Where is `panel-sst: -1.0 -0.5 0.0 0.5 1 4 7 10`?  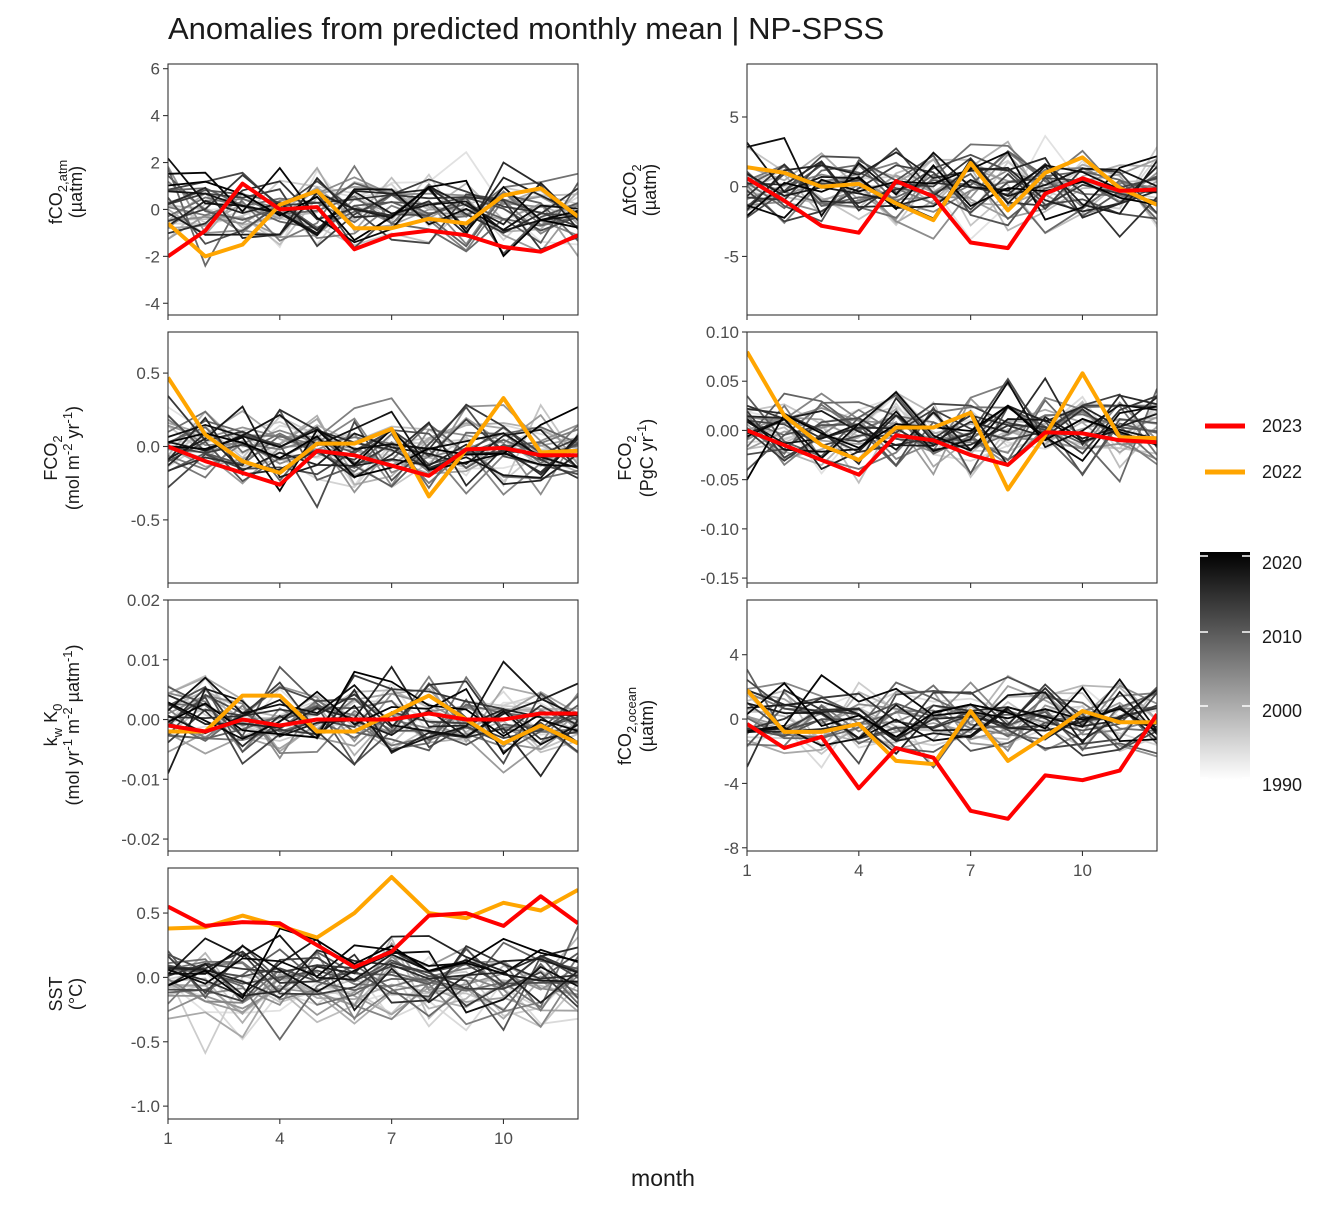 panel-sst: -1.0 -0.5 0.0 0.5 1 4 7 10 is located at coordinates (355, 1007).